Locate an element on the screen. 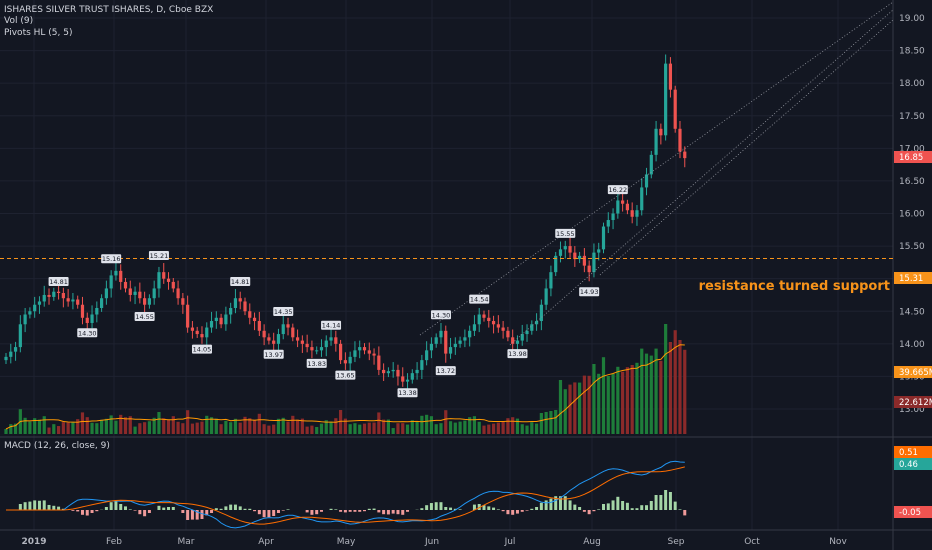 This screenshot has height=550, width=932. macd-legend: MACD (12, 26, close, 9) is located at coordinates (57, 446).